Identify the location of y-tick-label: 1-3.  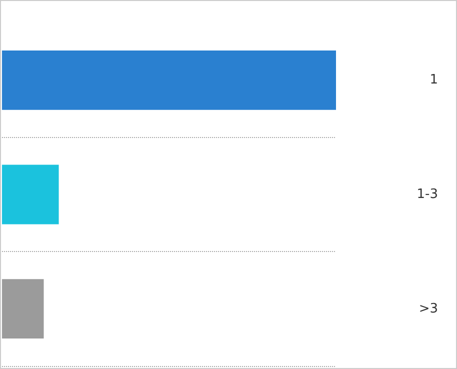
(427, 194).